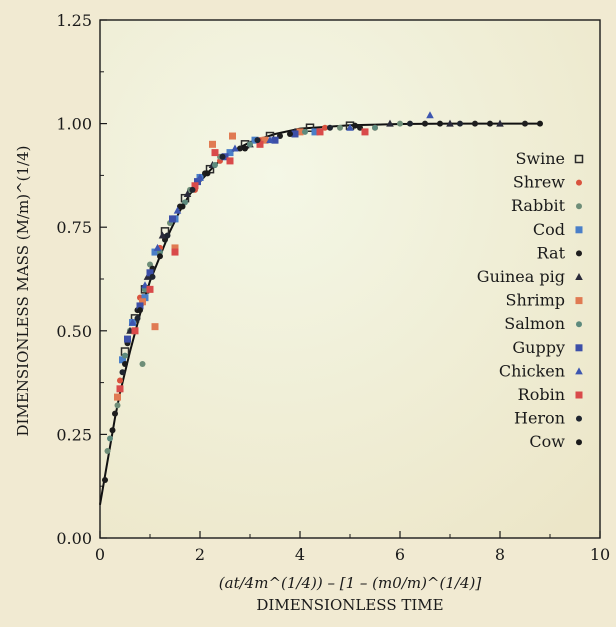  Describe the element at coordinates (535, 300) in the screenshot. I see `legend-label: Shrimp` at that location.